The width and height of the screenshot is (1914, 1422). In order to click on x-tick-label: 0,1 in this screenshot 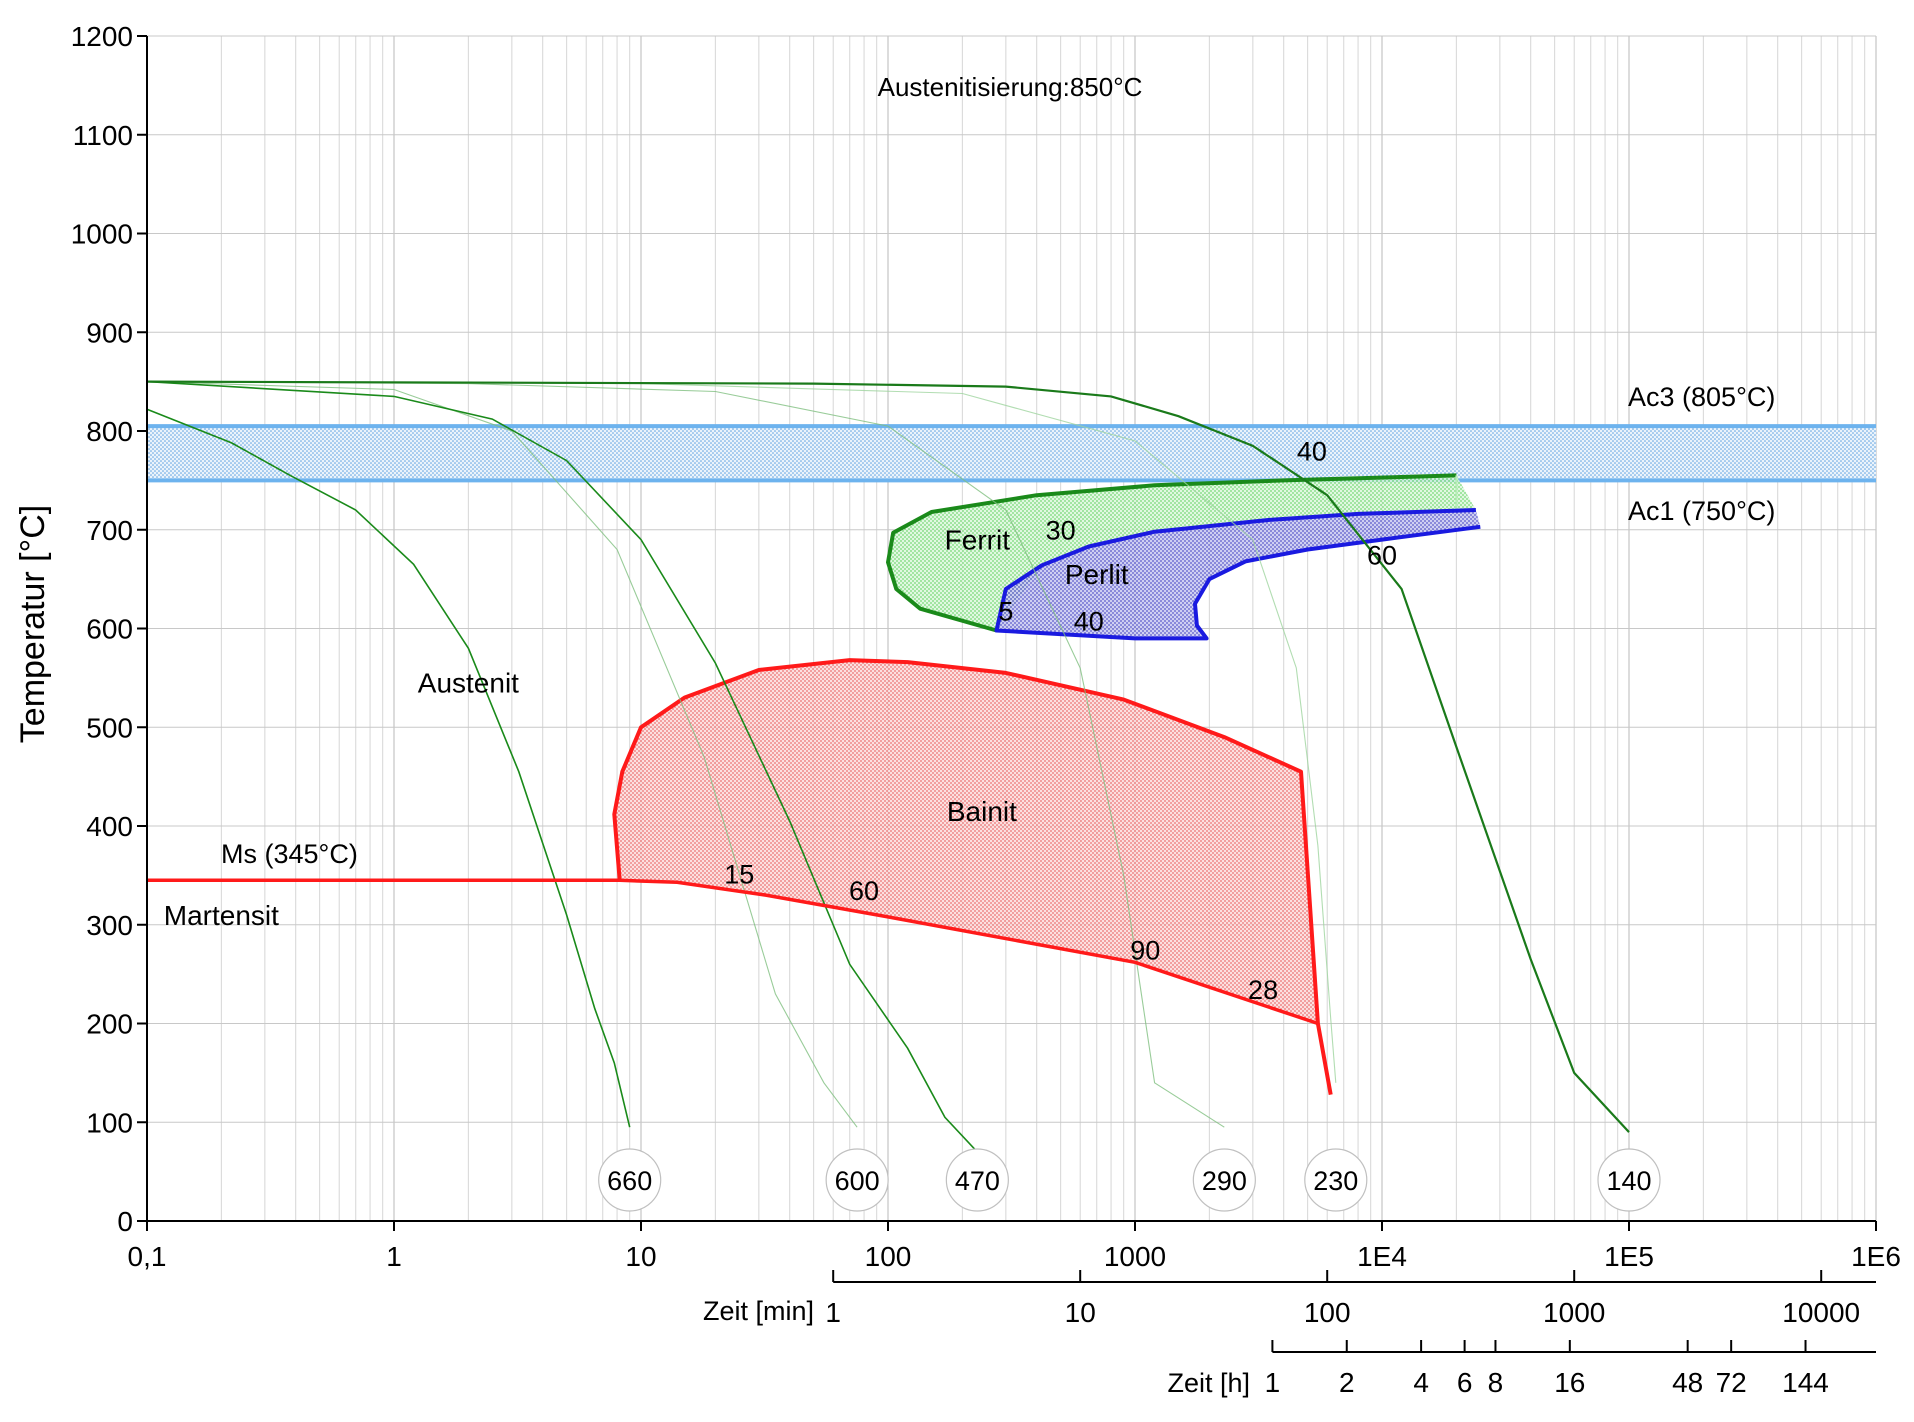, I will do `click(147, 1256)`.